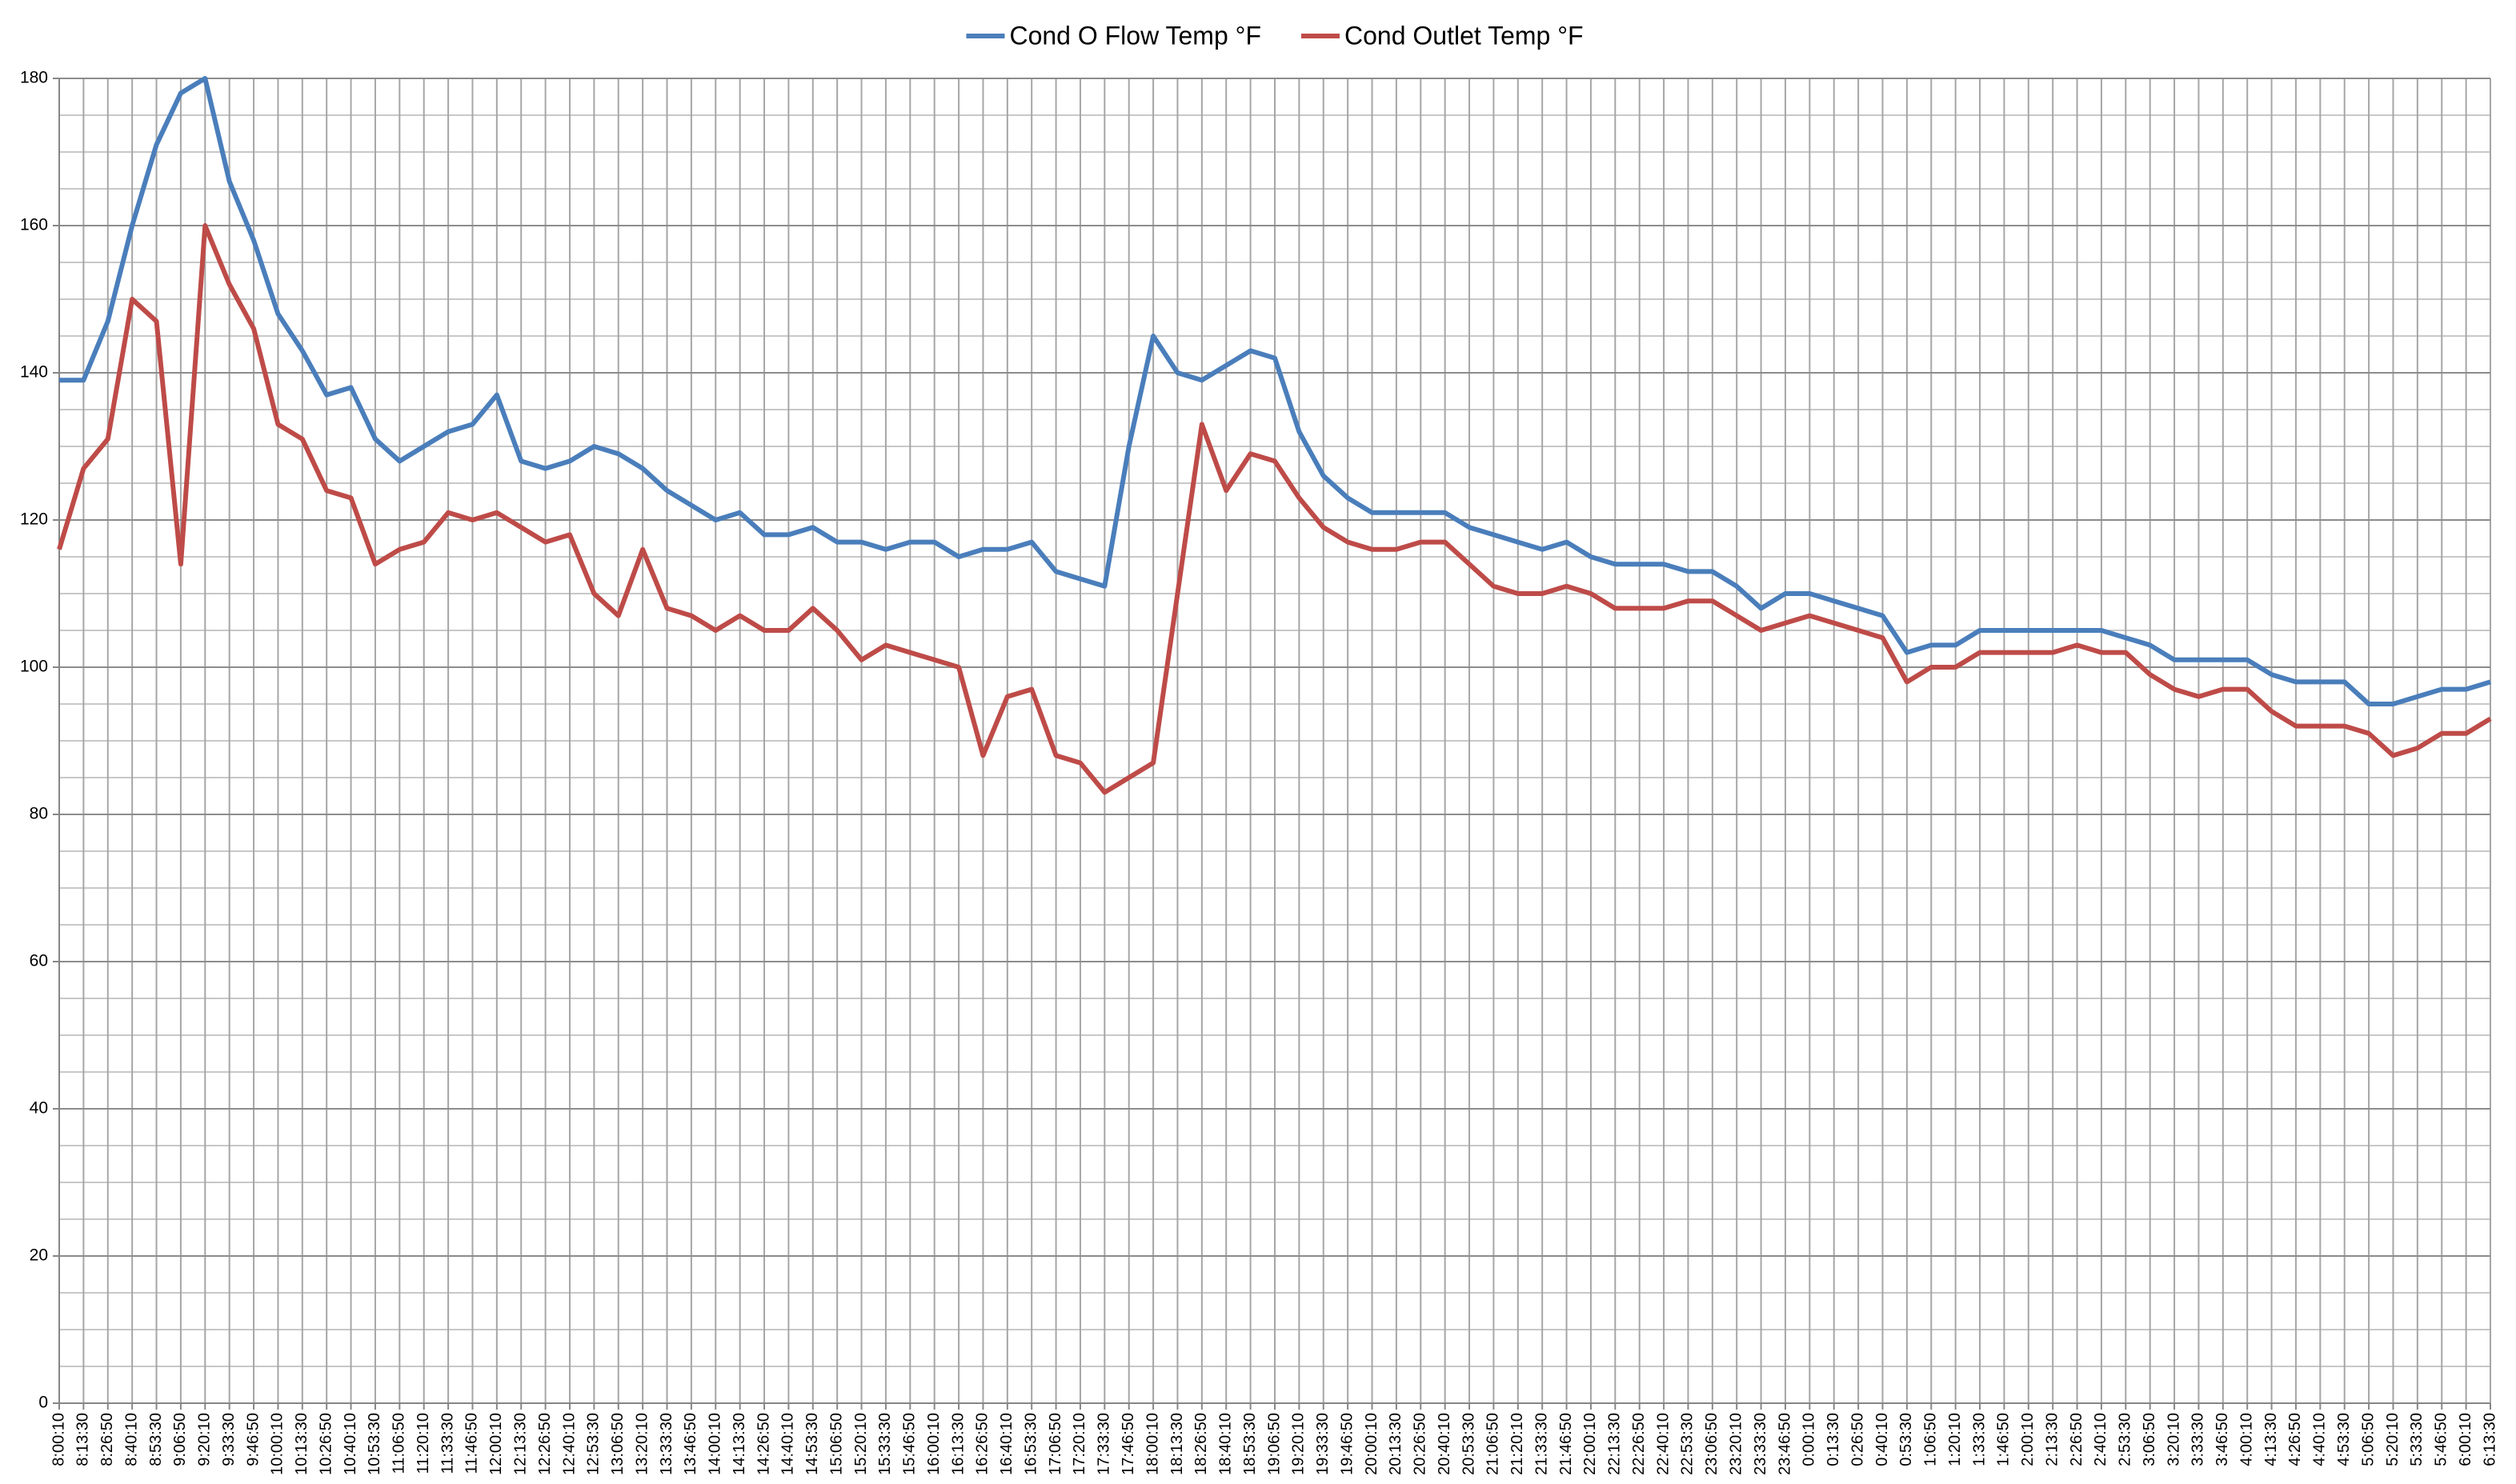 The width and height of the screenshot is (2516, 1484). Describe the element at coordinates (2028, 1439) in the screenshot. I see `x-tick-label: 2:00:10` at that location.